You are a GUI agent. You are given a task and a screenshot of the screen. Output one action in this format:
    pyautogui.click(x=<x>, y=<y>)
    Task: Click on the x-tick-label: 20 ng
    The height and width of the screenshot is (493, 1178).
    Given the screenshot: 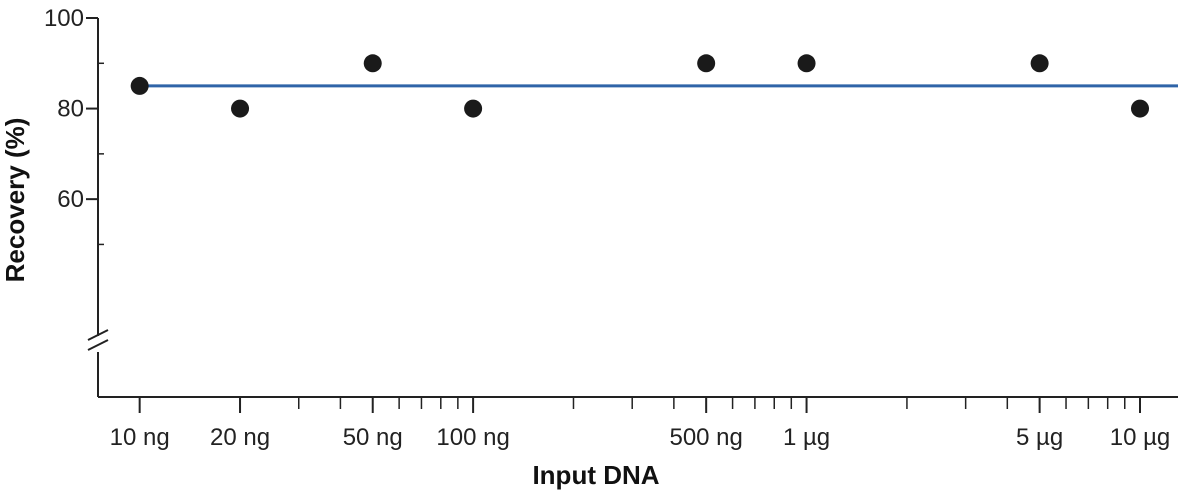 What is the action you would take?
    pyautogui.click(x=240, y=437)
    